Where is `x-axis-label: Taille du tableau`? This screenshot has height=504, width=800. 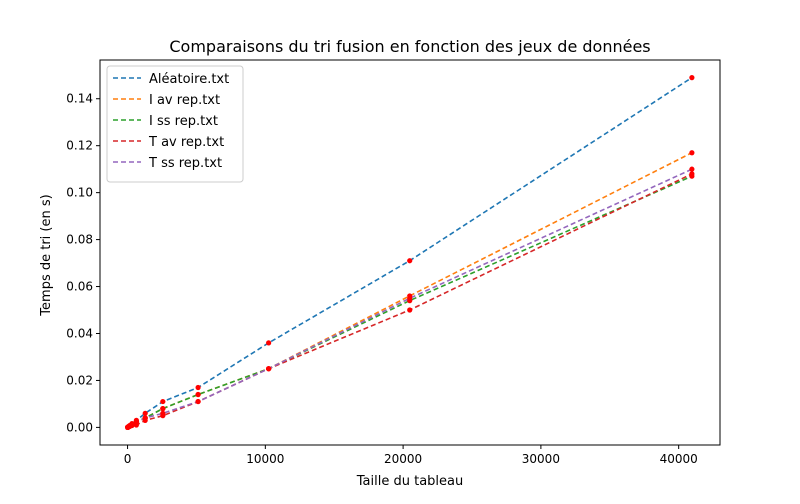
x-axis-label: Taille du tableau is located at coordinates (409, 481).